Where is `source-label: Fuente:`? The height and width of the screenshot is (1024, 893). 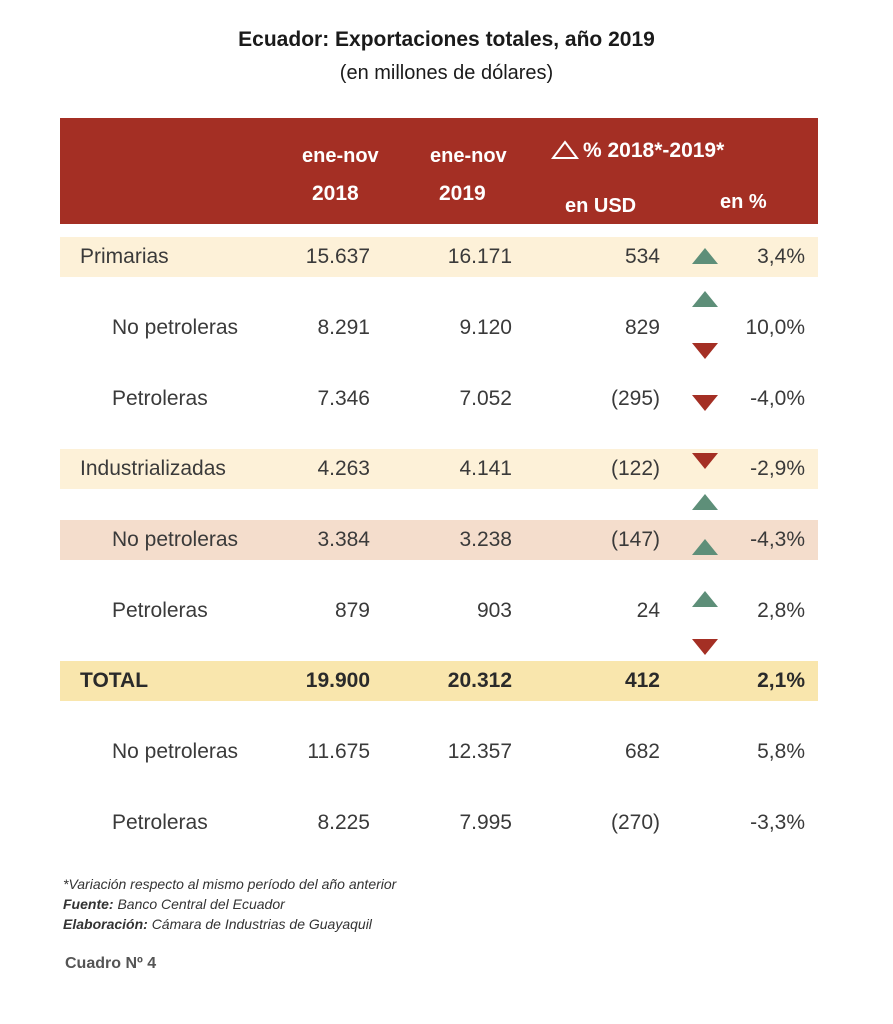 source-label: Fuente: is located at coordinates (88, 904).